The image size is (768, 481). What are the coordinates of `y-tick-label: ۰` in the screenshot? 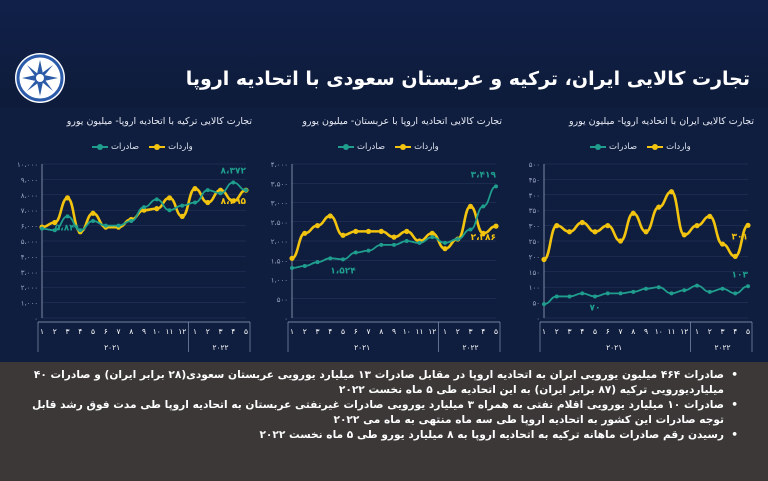 It's located at (286, 319).